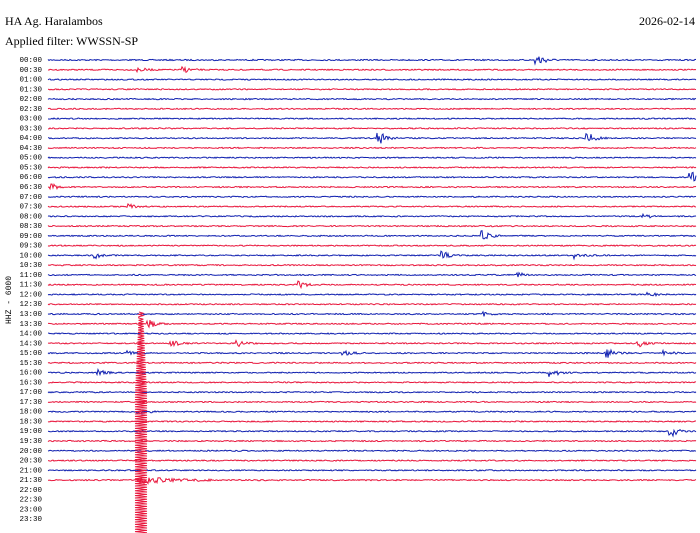  I want to click on row-time-label: 21:00, so click(30, 471).